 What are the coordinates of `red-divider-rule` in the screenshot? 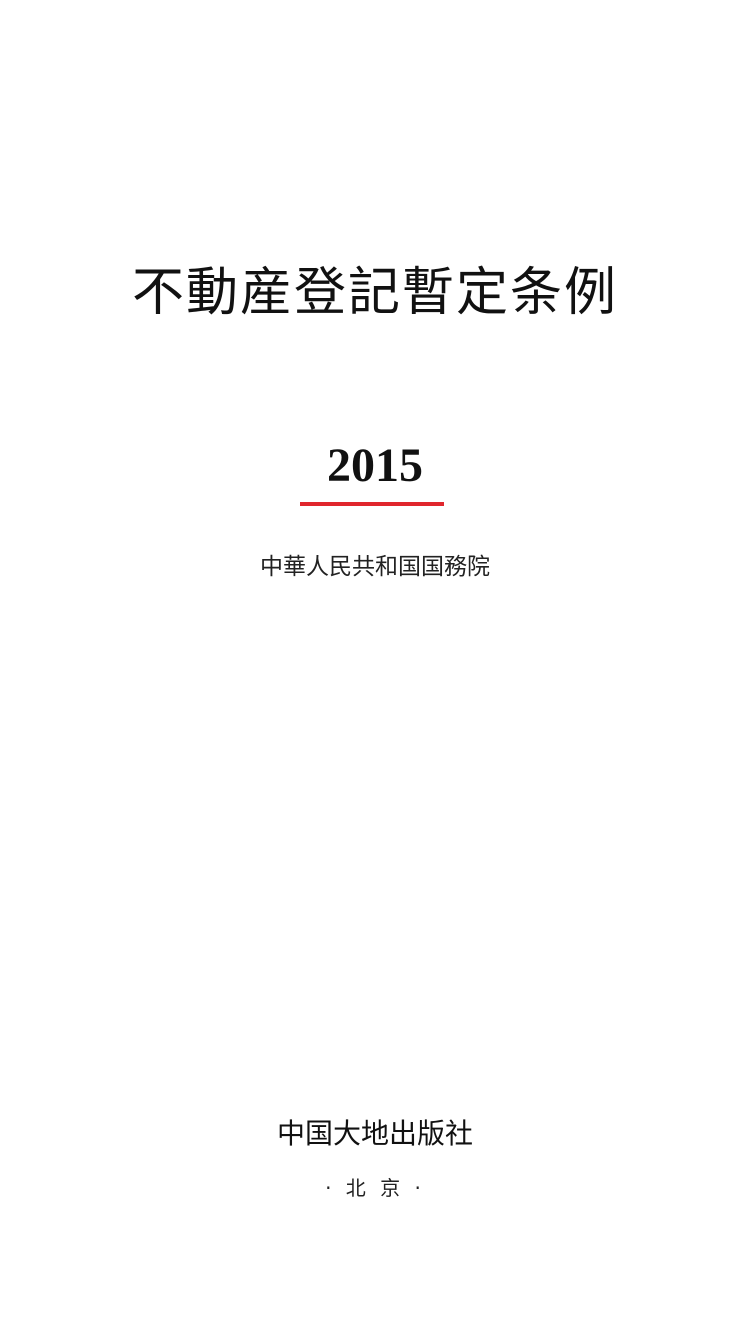 It's located at (372, 504).